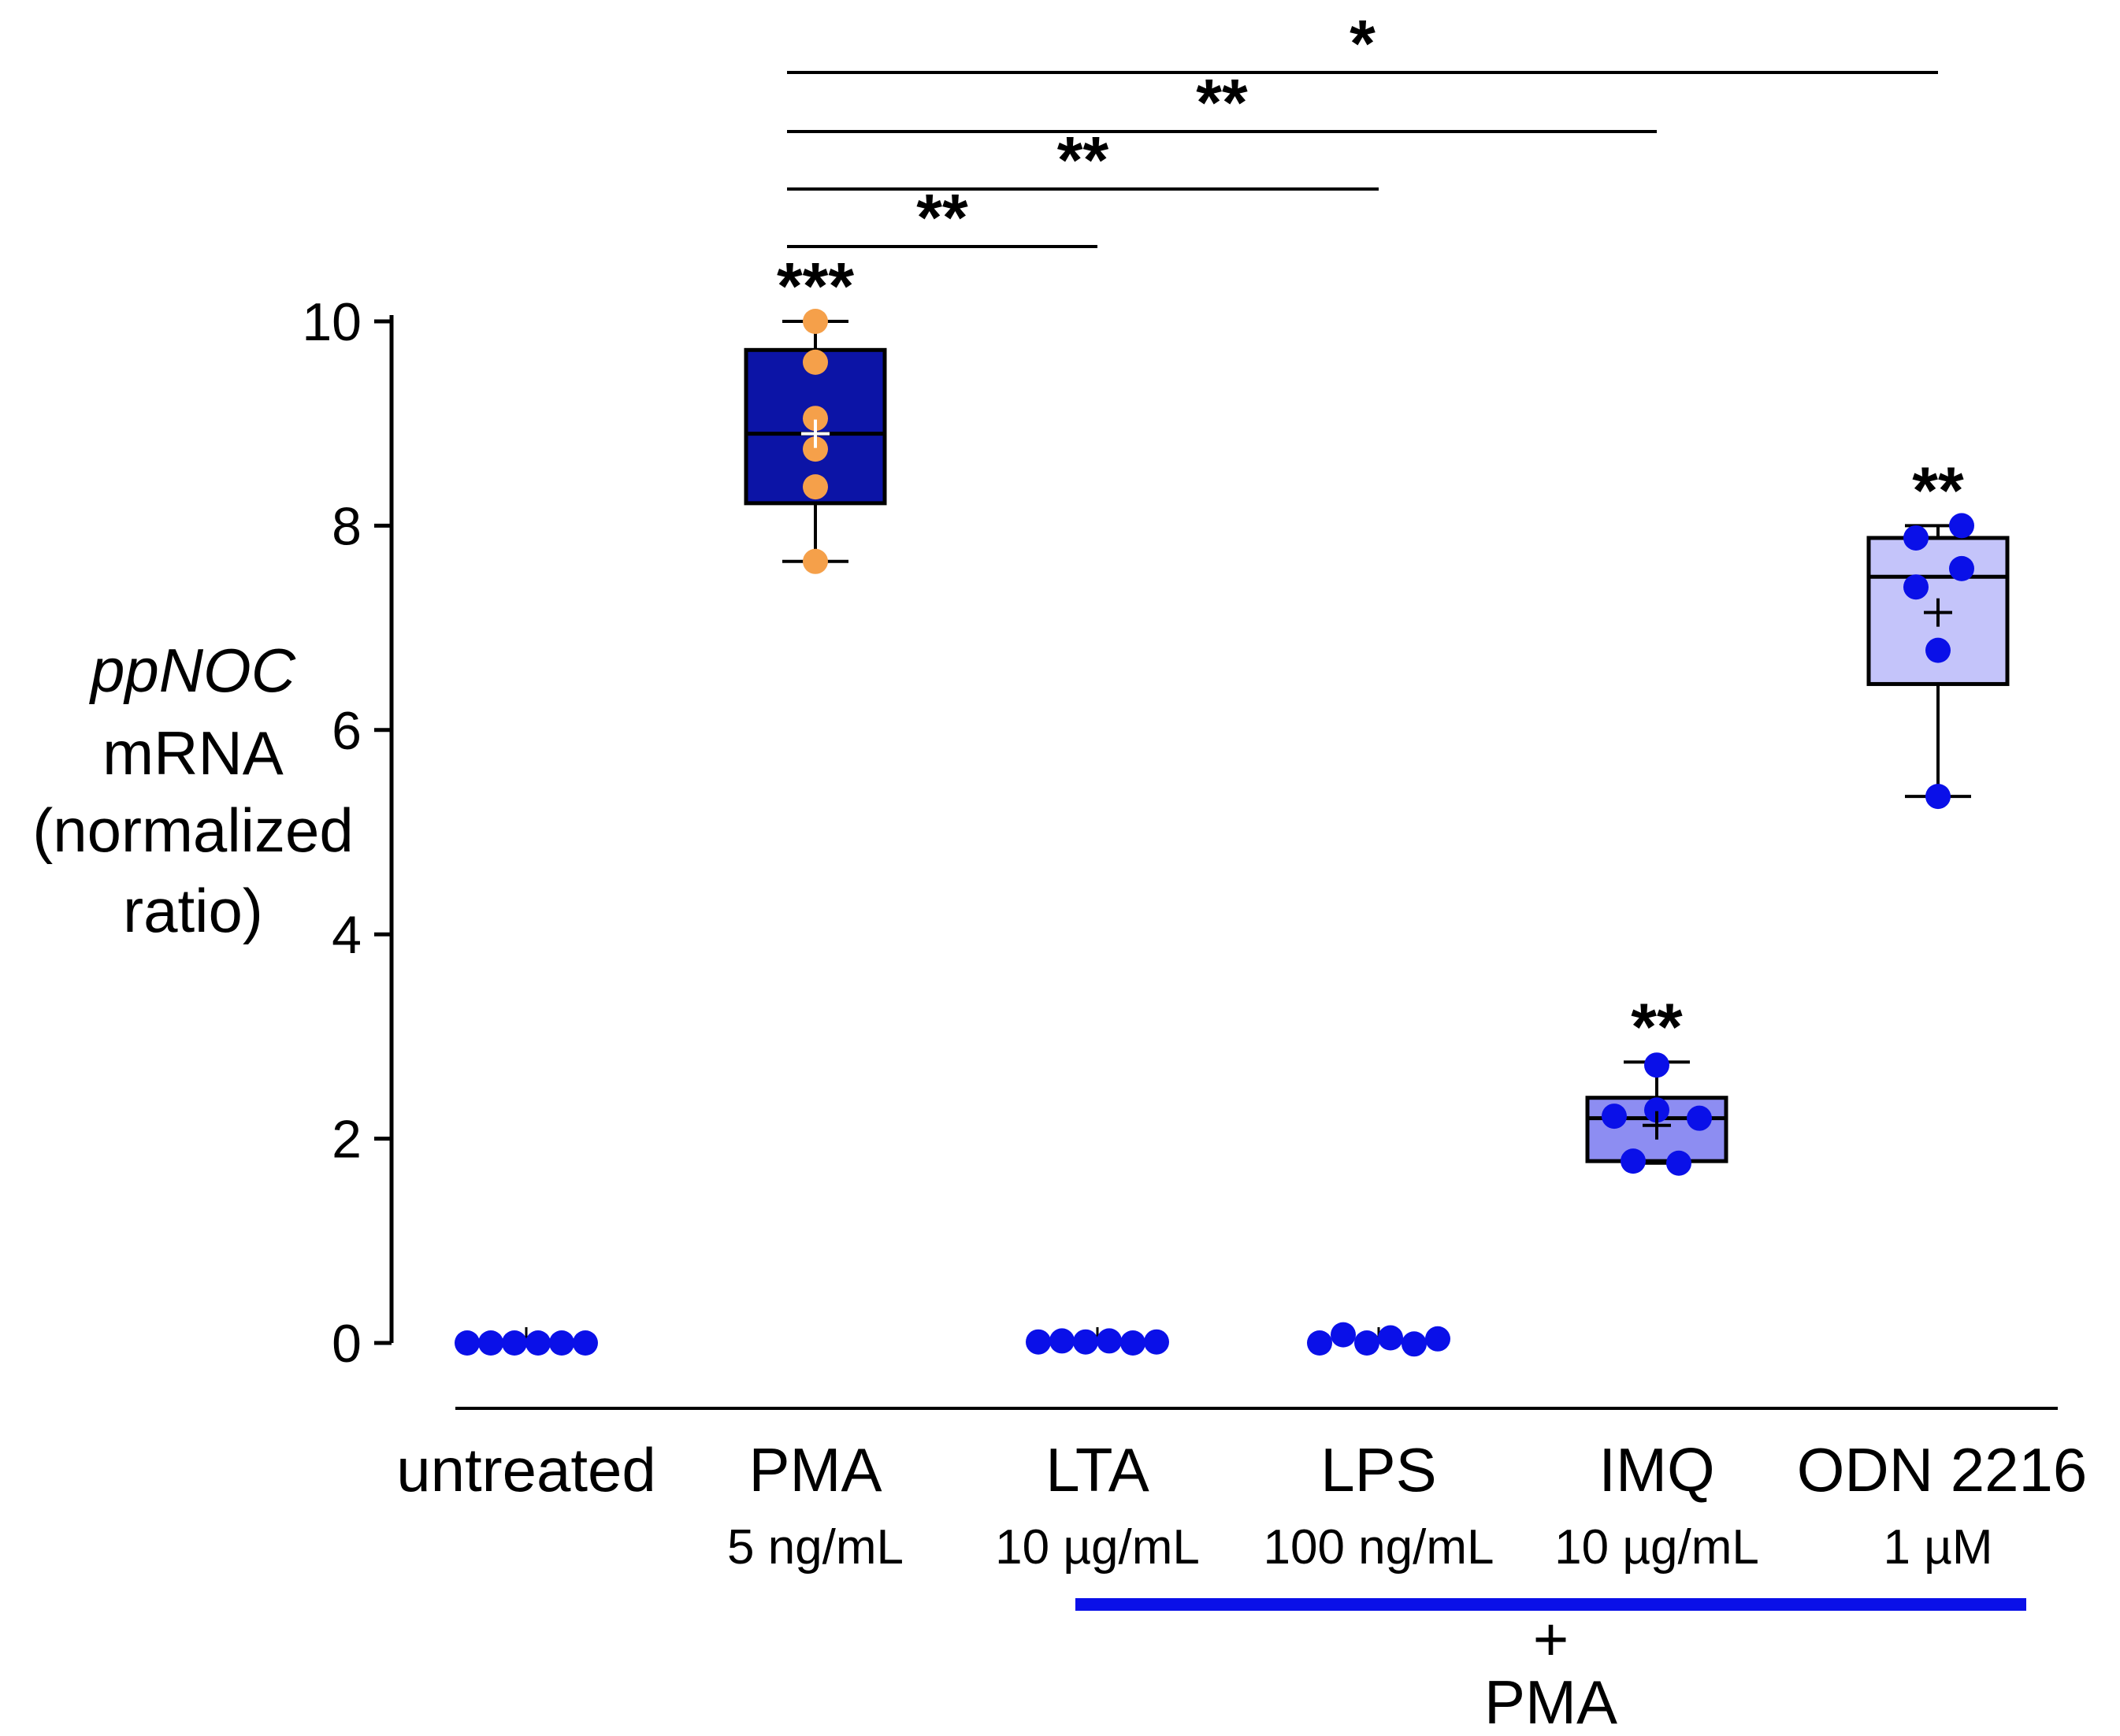 Image resolution: width=2120 pixels, height=1736 pixels. I want to click on x-label-lta: LTA, so click(1097, 1470).